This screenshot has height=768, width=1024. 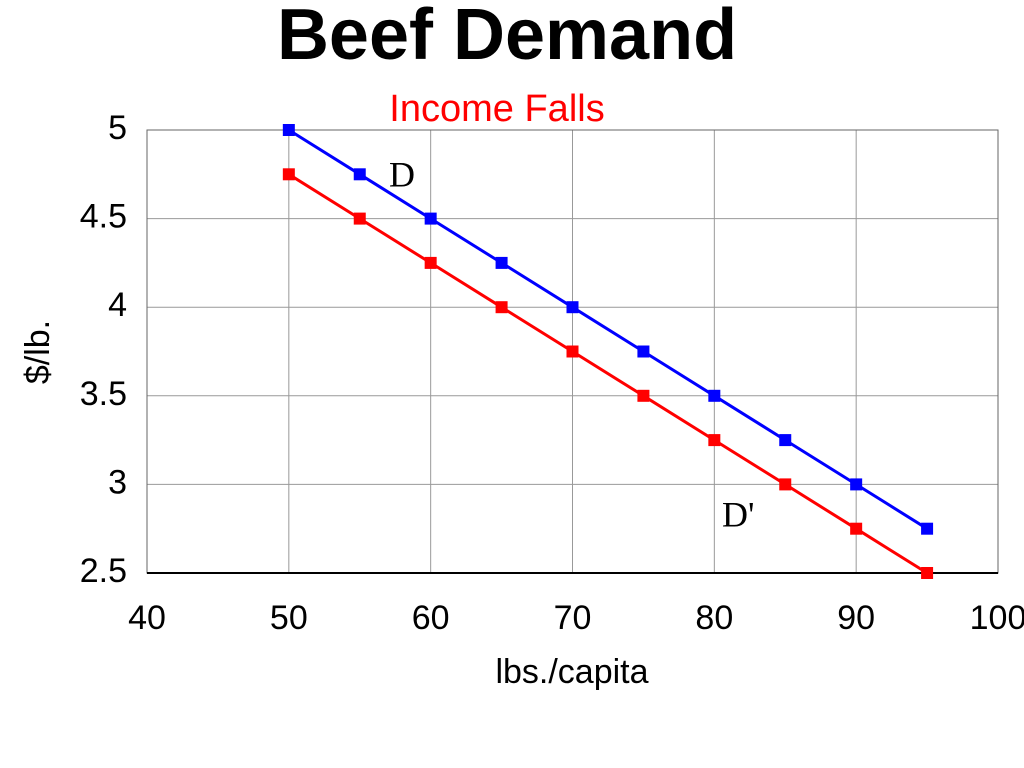 What do you see at coordinates (38, 352) in the screenshot?
I see `y-axis-label: $/lb.` at bounding box center [38, 352].